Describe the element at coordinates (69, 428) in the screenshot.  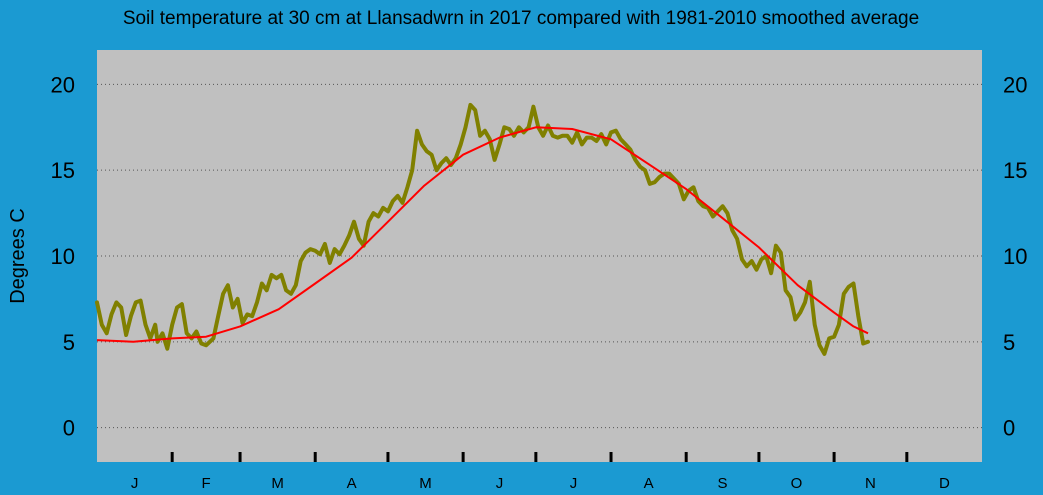
I see `y-tick-label-left: 0` at that location.